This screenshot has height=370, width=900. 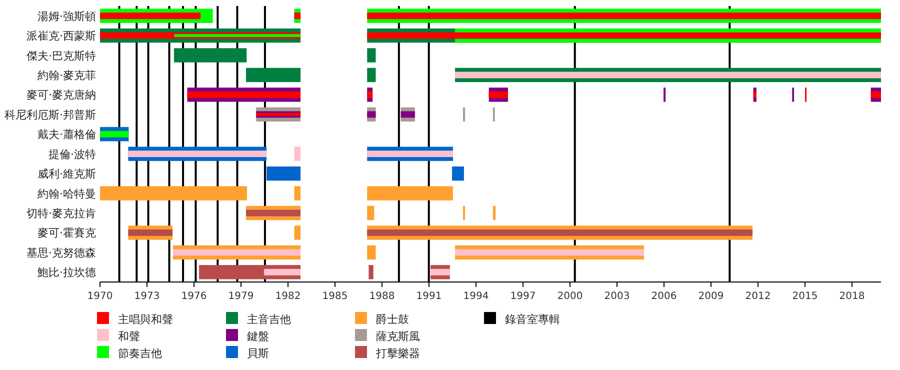 I want to click on x-tick-label: 1991, so click(x=429, y=296).